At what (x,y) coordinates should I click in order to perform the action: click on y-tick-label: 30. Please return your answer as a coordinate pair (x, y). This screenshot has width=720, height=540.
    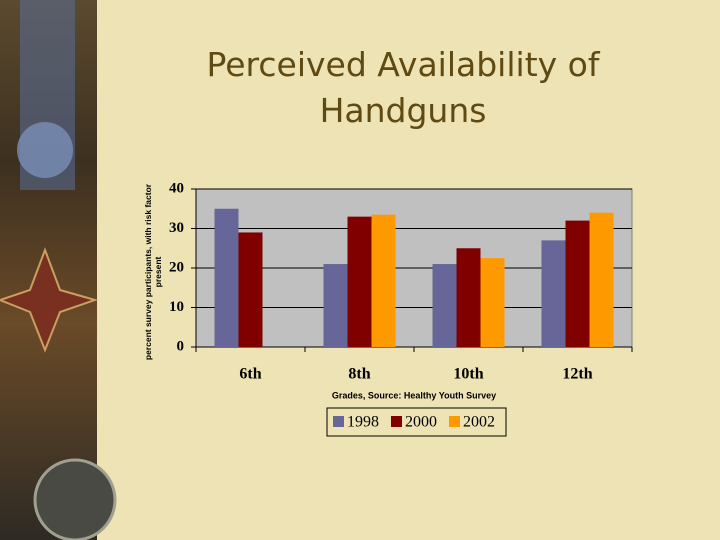
    Looking at the image, I should click on (176, 228).